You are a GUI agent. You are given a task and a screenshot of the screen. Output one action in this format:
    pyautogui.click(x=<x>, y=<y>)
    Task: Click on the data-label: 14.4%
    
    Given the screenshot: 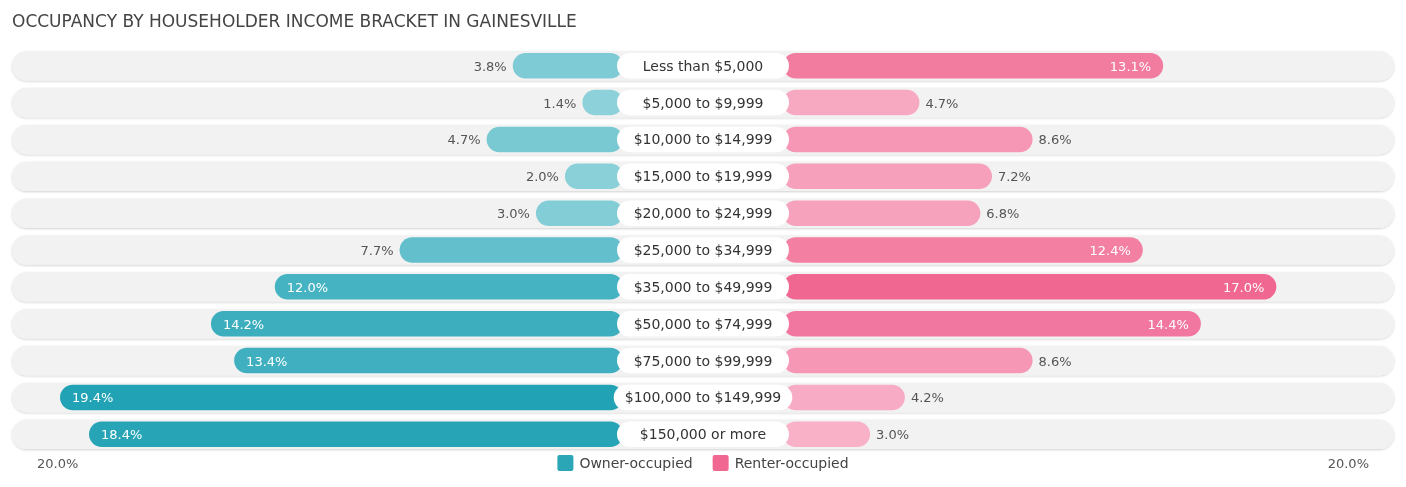 What is the action you would take?
    pyautogui.click(x=1168, y=324)
    